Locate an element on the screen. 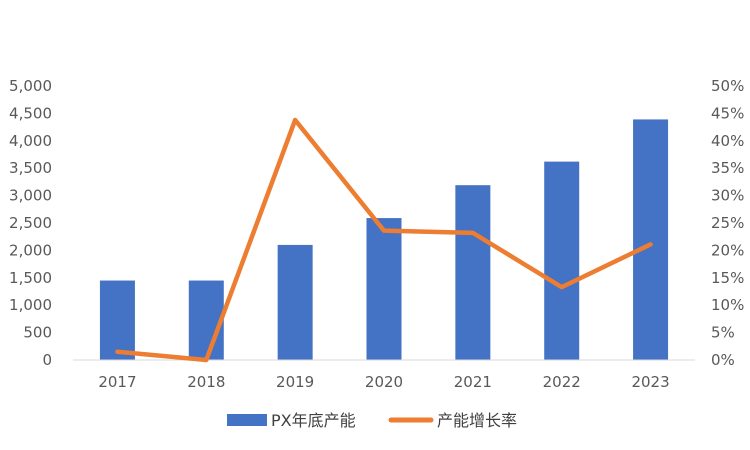 This screenshot has height=450, width=750. bar-2019 is located at coordinates (295, 302).